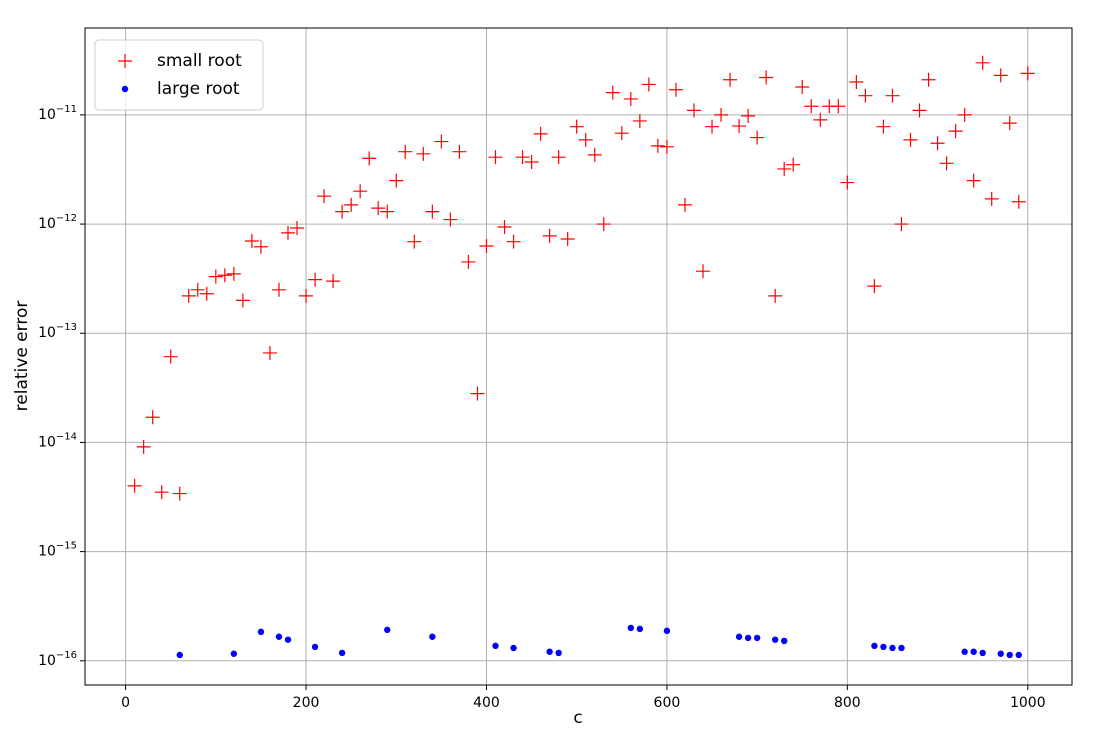  I want to click on x-tick-label: 800, so click(847, 703).